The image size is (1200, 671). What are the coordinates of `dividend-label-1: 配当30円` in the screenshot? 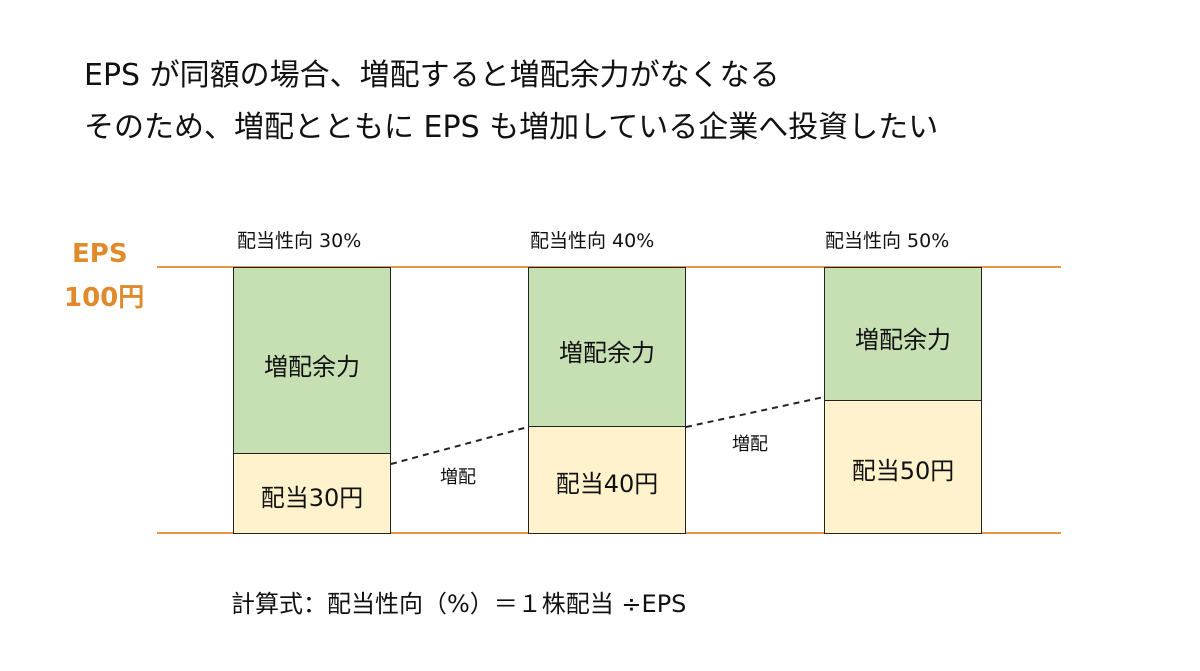 It's located at (312, 497).